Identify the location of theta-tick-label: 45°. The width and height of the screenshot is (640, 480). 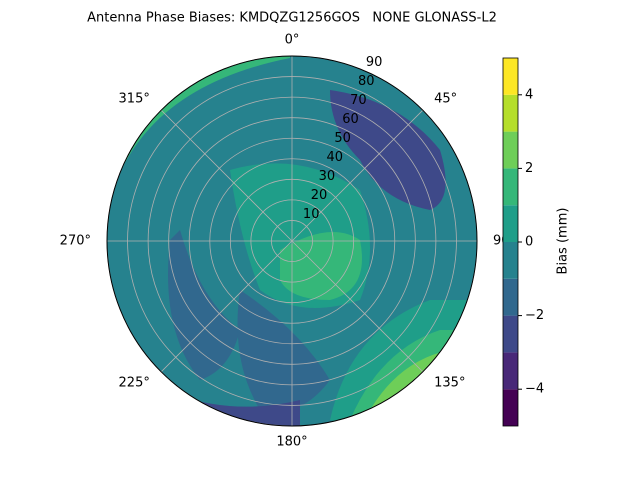
(445, 98).